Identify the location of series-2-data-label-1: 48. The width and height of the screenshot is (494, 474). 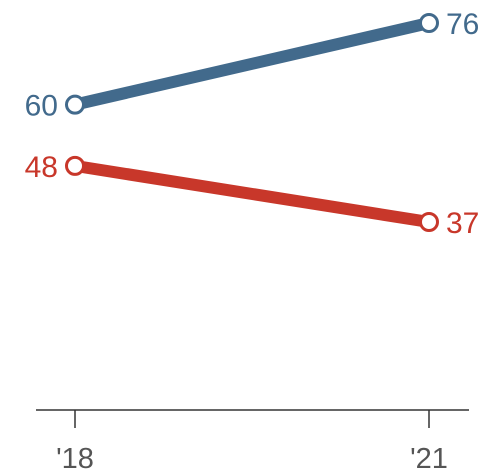
(41, 167).